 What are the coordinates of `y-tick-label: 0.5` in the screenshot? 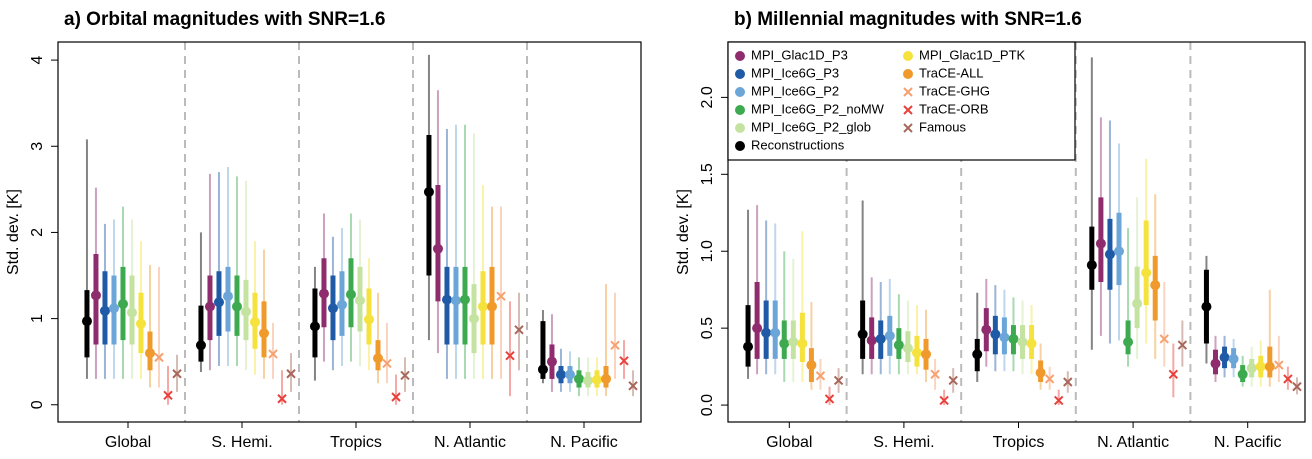 It's located at (707, 328).